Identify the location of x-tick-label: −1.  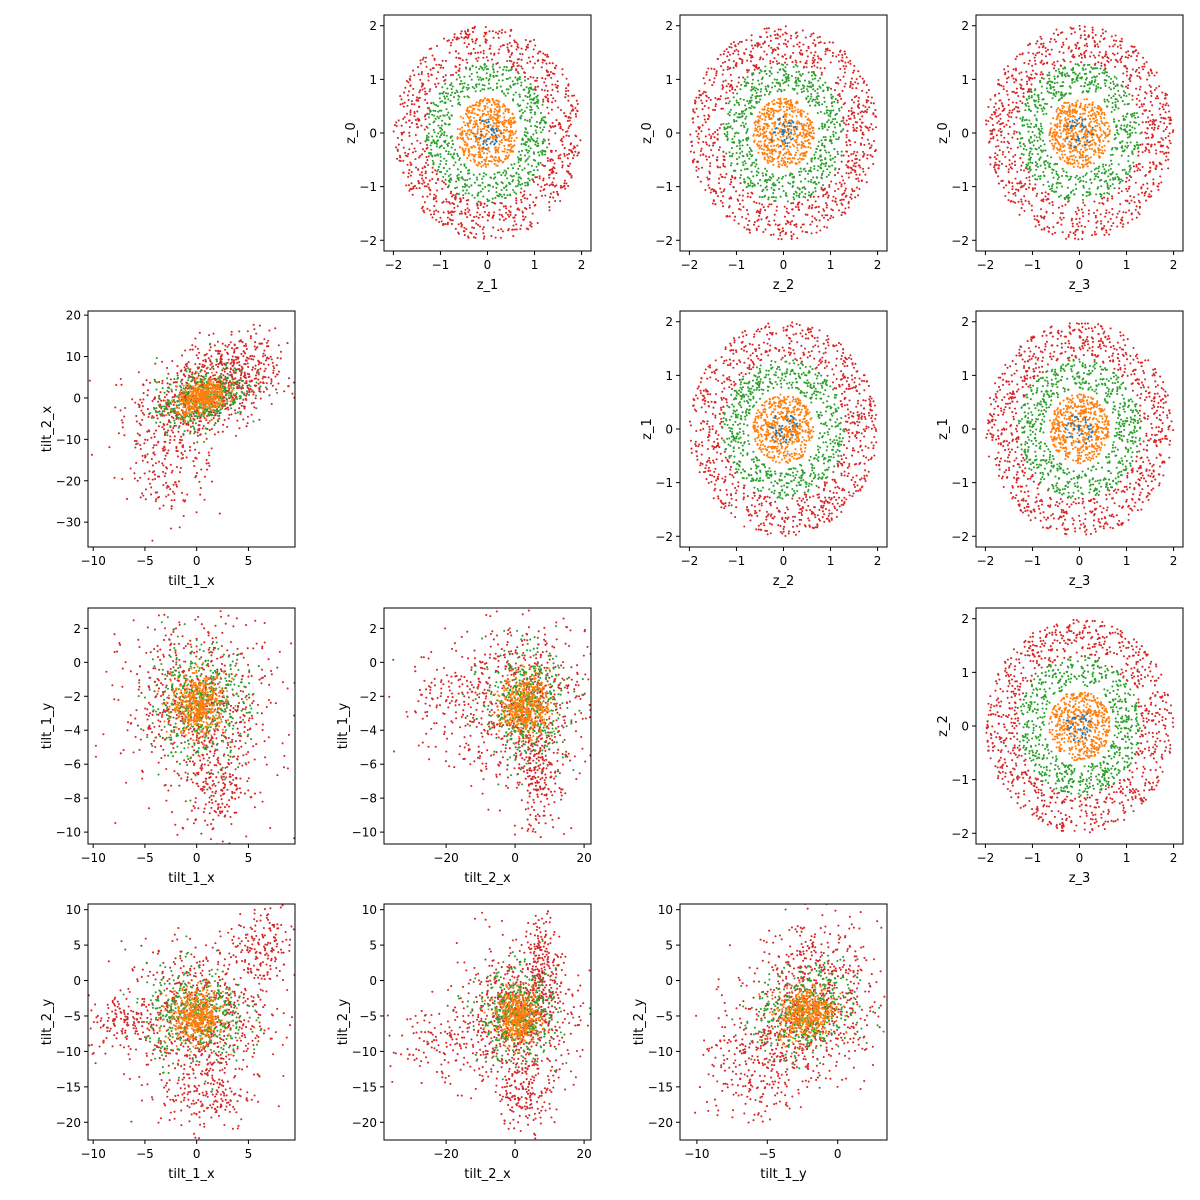
(737, 265).